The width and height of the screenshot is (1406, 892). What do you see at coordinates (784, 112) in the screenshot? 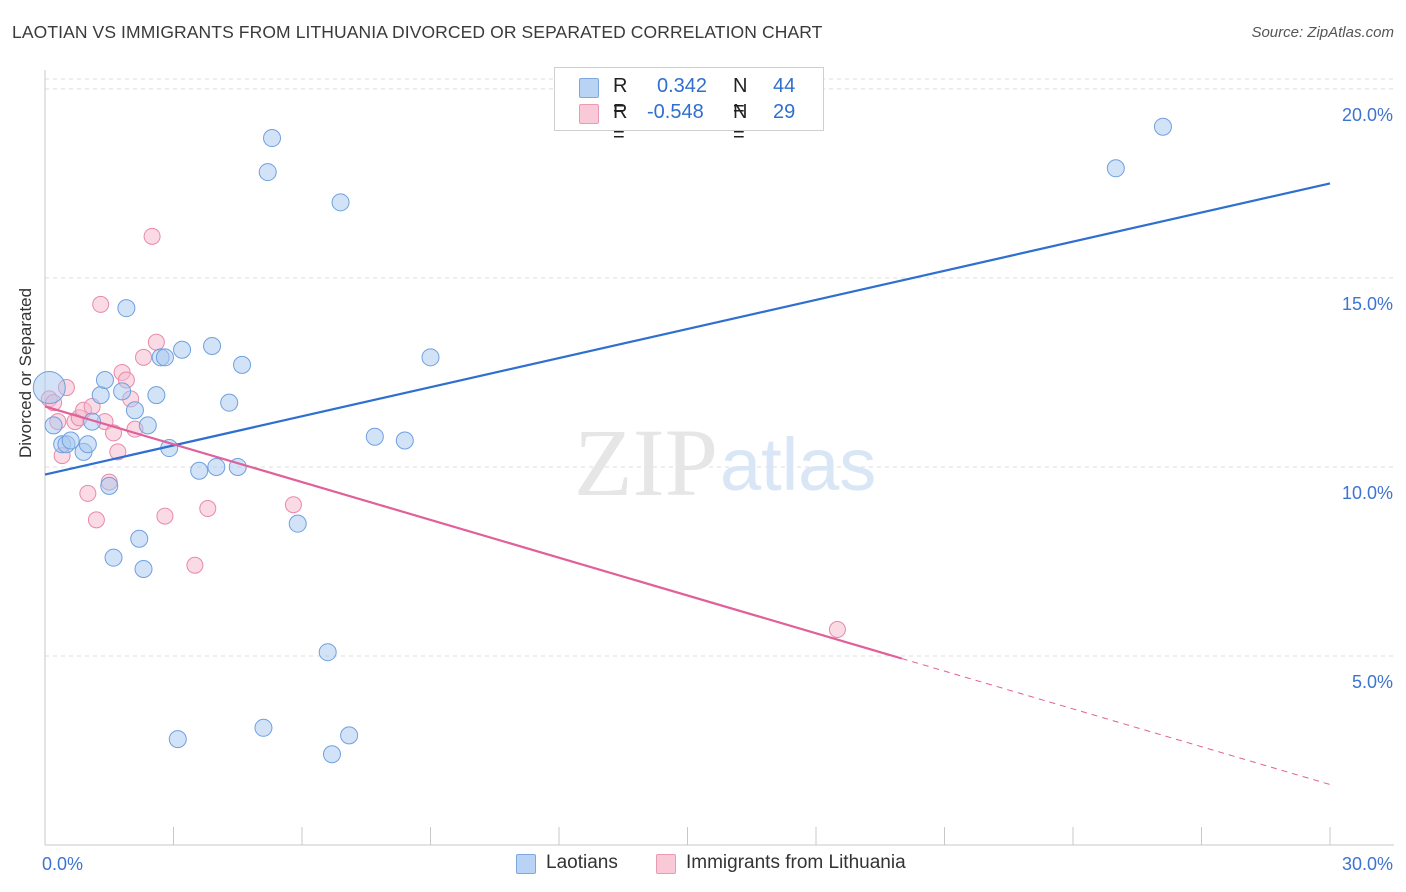
I see `legend-n-value: 29` at bounding box center [784, 112].